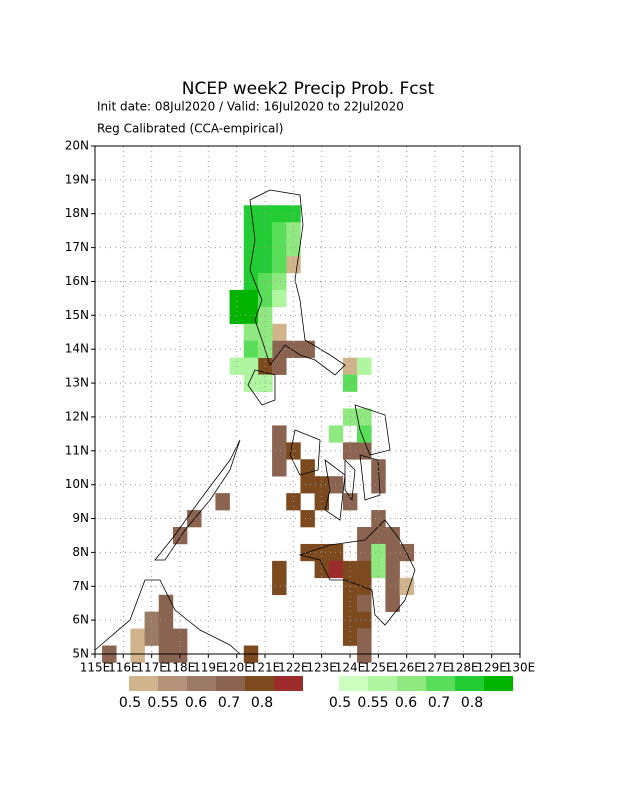  What do you see at coordinates (80, 654) in the screenshot?
I see `y-tick-label: 5N` at bounding box center [80, 654].